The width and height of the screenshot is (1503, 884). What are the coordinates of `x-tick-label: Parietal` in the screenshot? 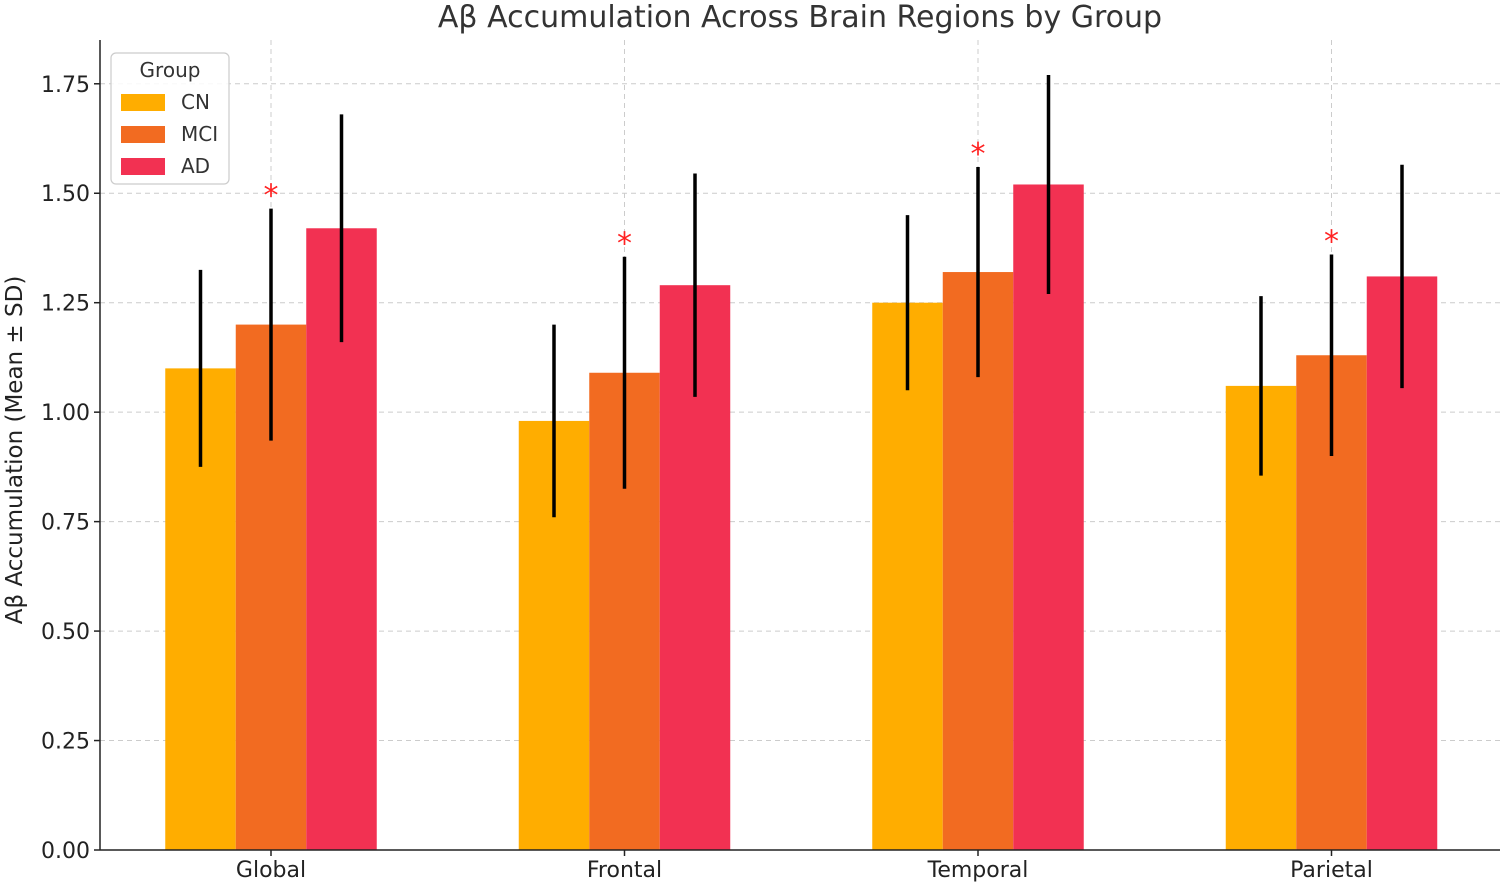 It's located at (1331, 870).